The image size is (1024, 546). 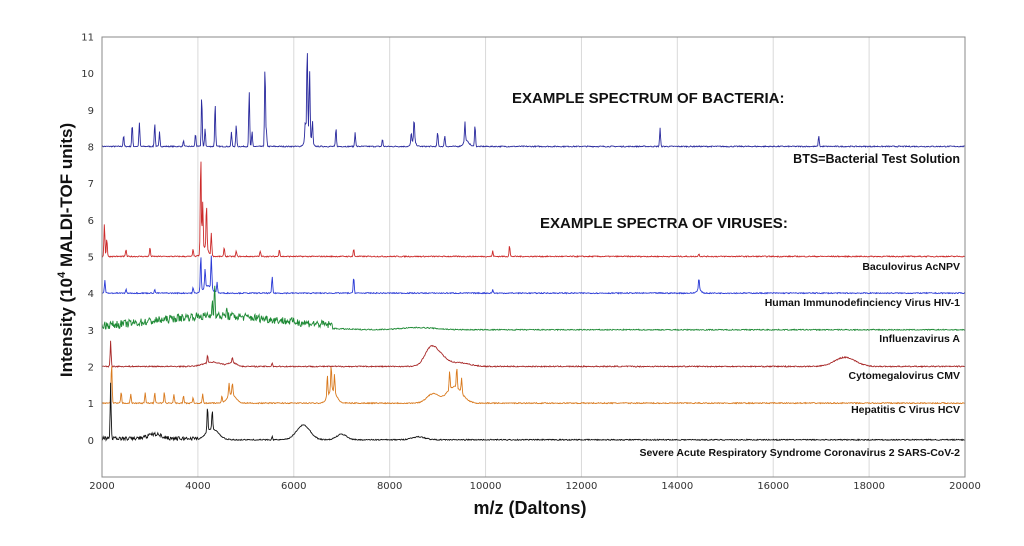 I want to click on y-tick-label: 9, so click(x=91, y=111).